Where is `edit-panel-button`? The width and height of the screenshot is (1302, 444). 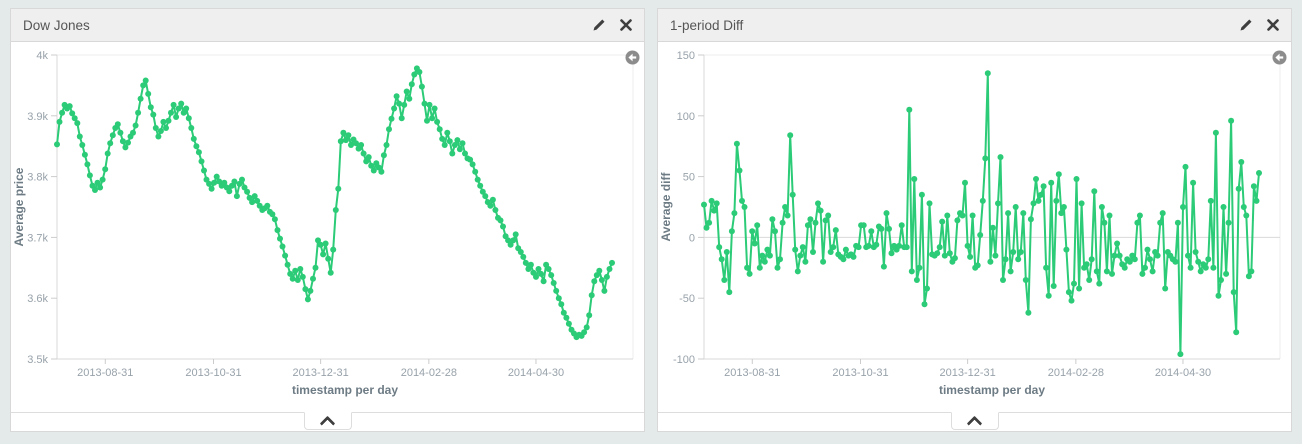 edit-panel-button is located at coordinates (599, 25).